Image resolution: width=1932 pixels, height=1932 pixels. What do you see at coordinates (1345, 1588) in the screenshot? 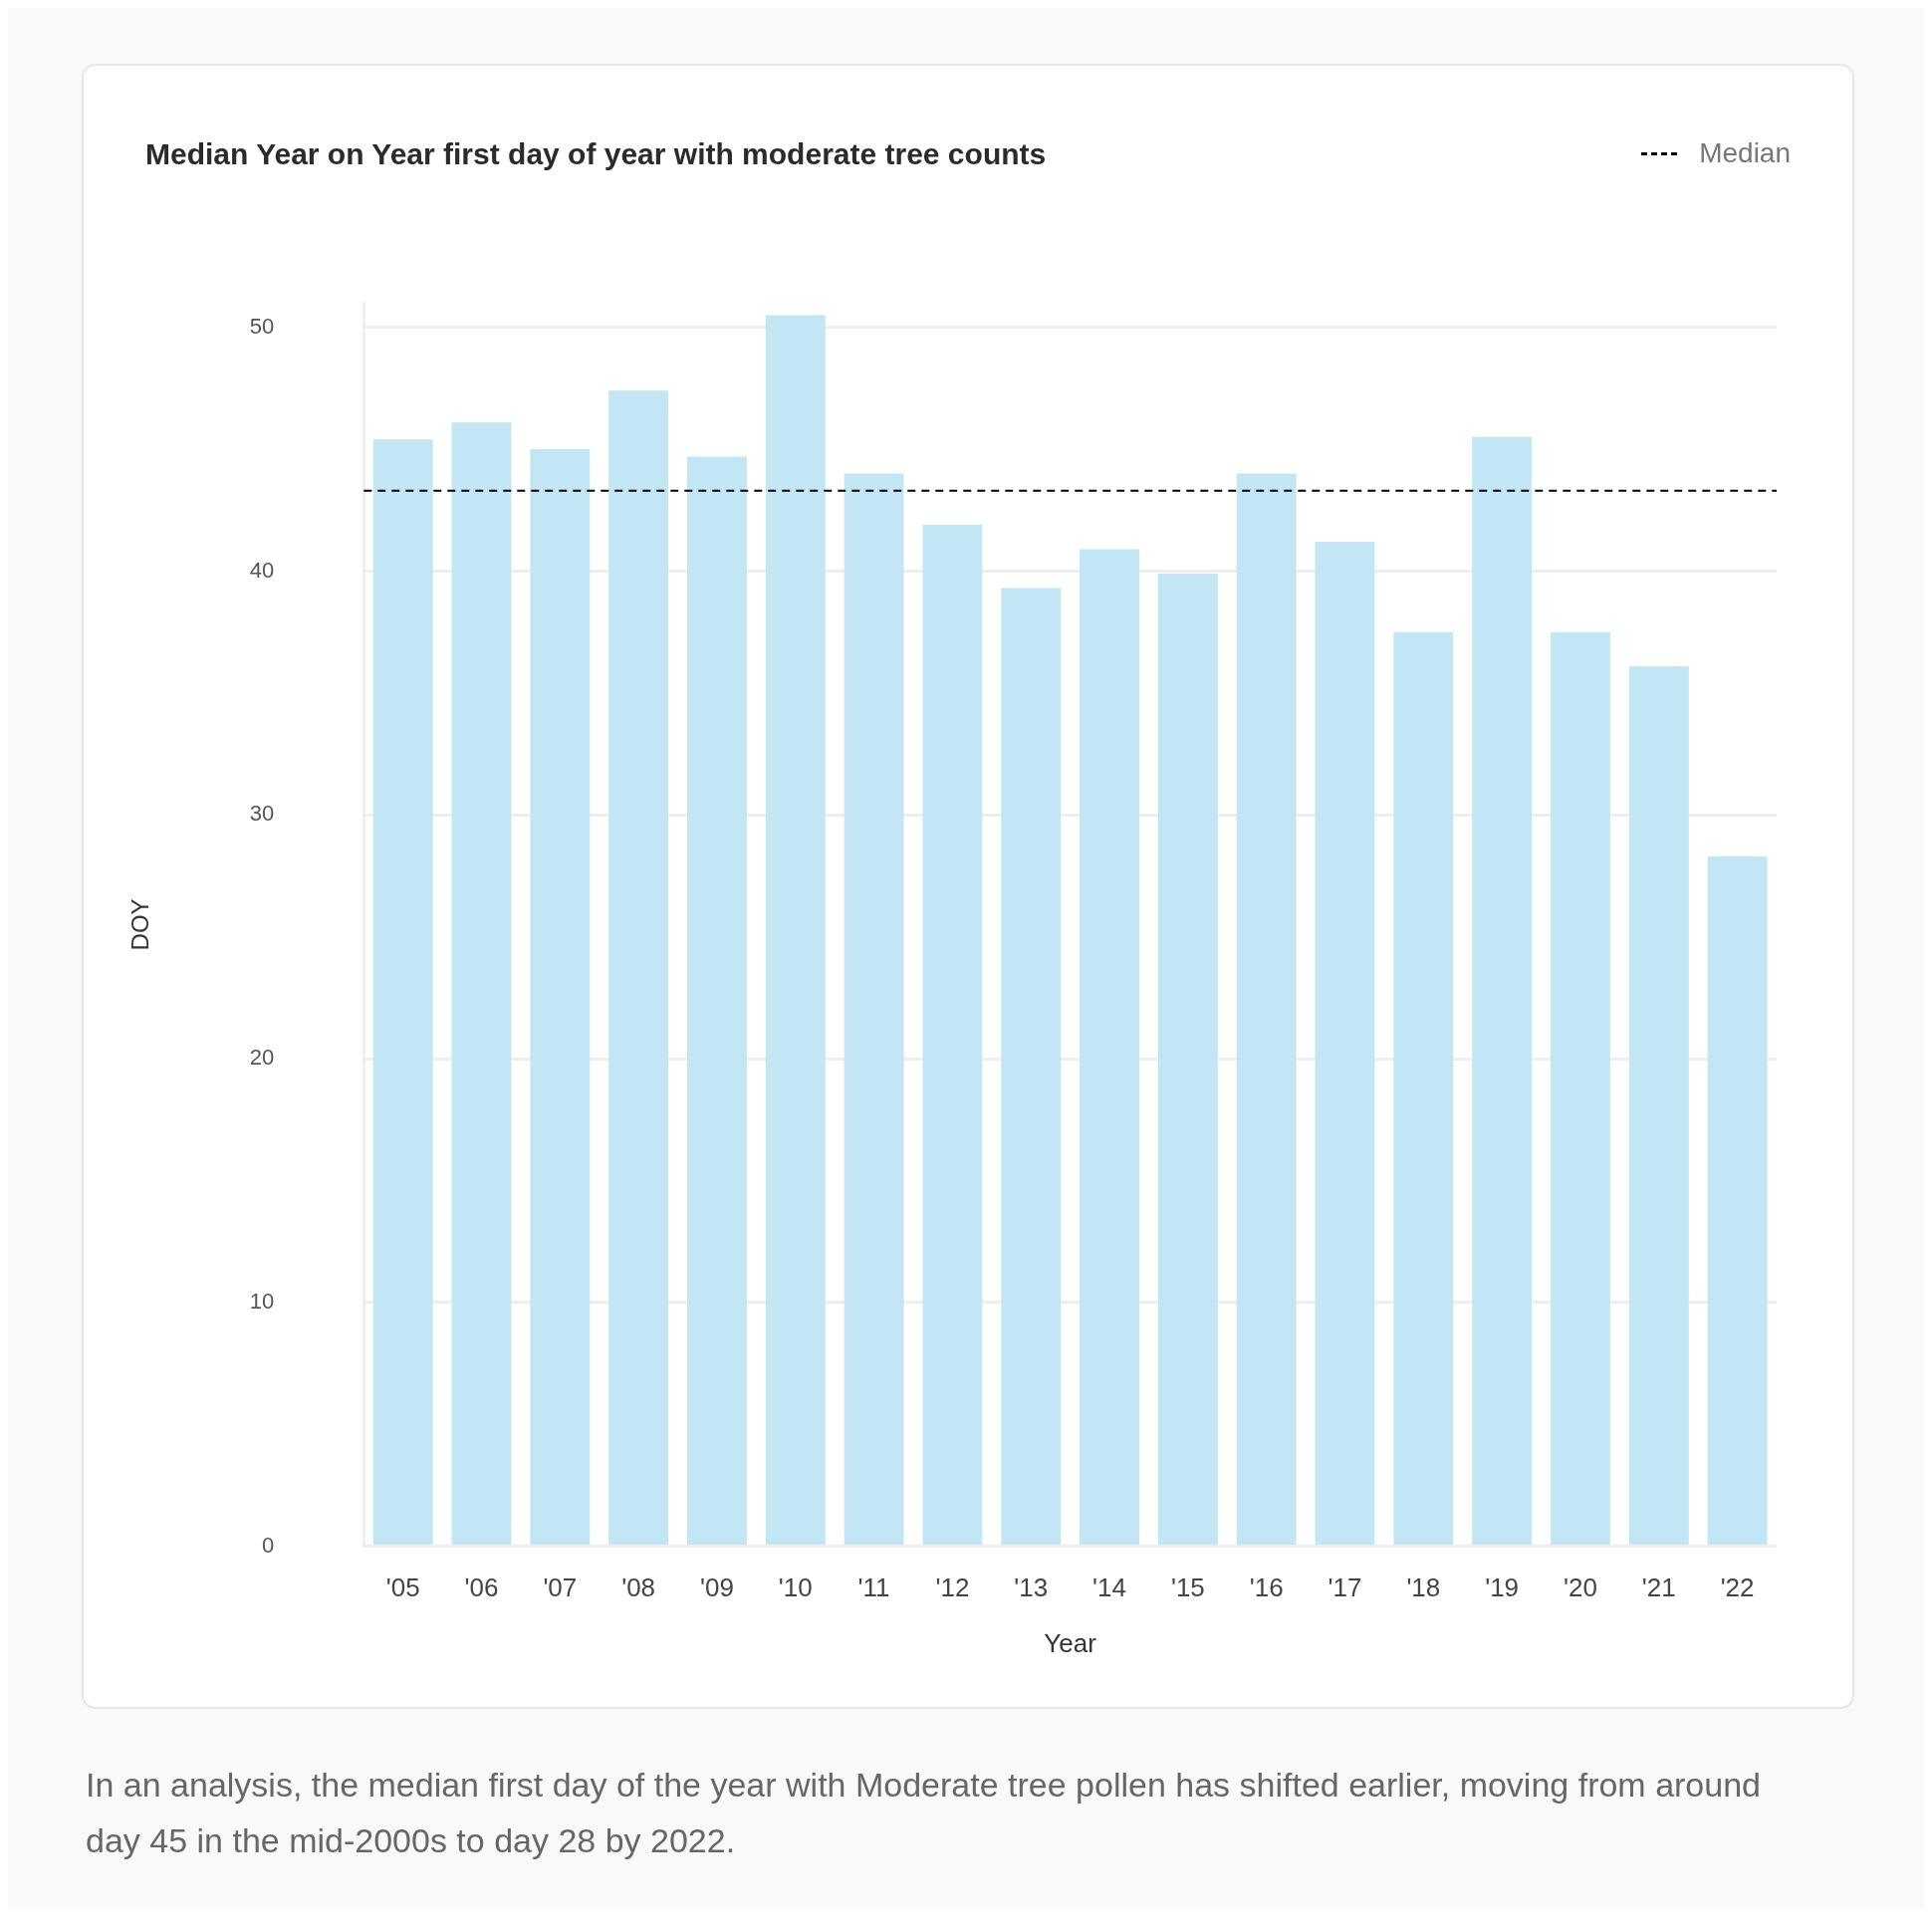
I see `x-tick-label: '17` at bounding box center [1345, 1588].